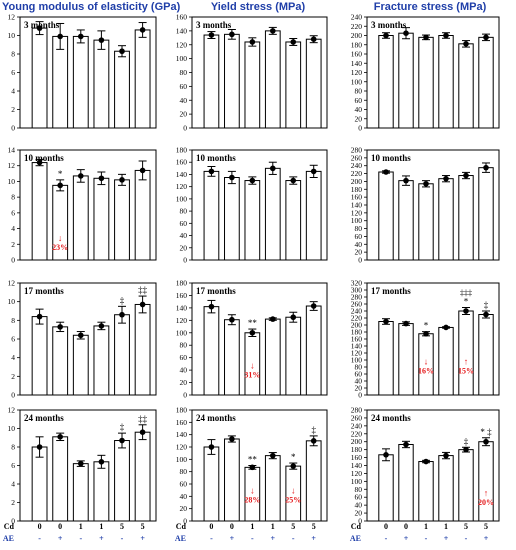 Image resolution: width=516 pixels, height=550 pixels. I want to click on y-tick-label-r0c2: 120, so click(357, 72).